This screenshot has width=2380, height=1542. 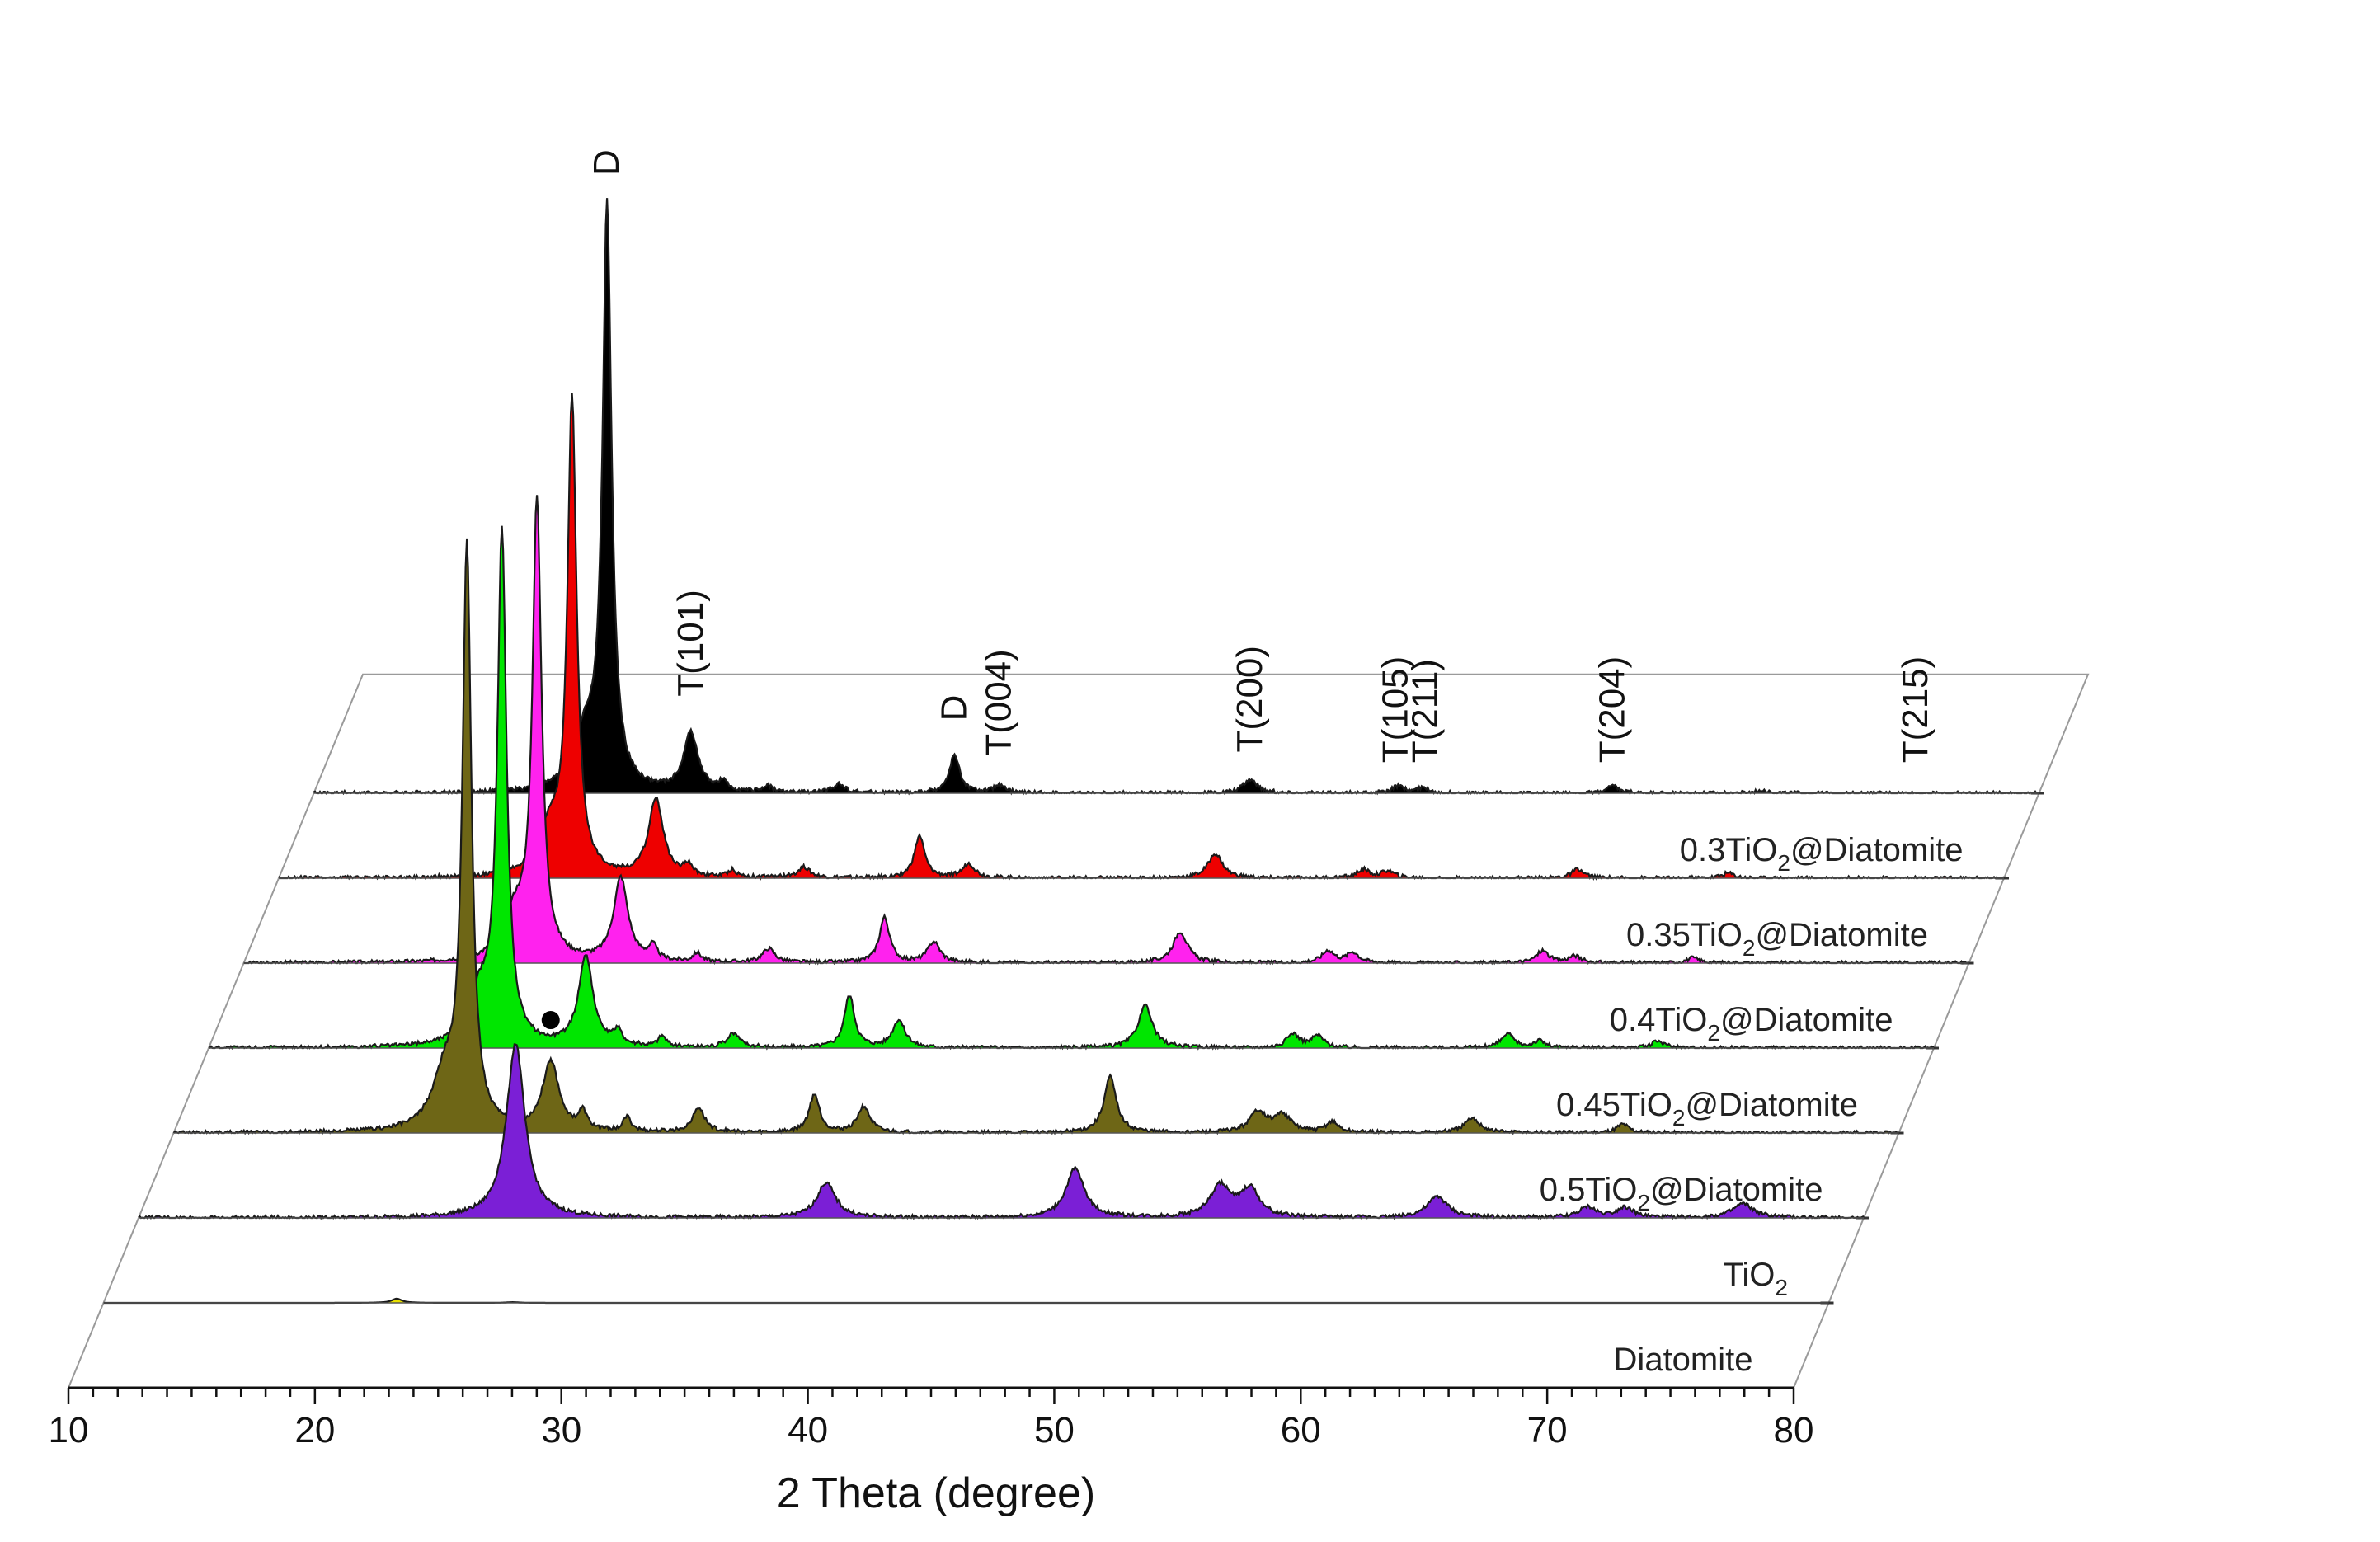 I want to click on series-TiO2: TiO2, so click(x=1001, y=1171).